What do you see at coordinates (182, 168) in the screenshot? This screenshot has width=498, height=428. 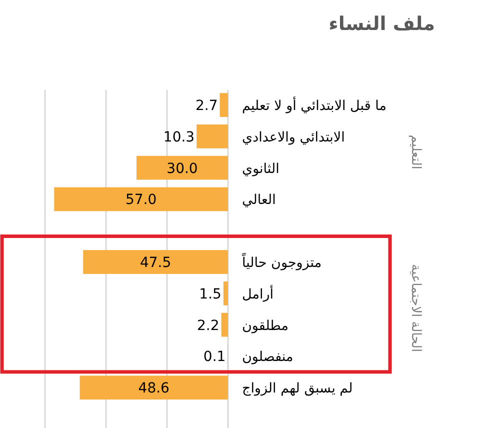 I see `data-label: 30.0` at bounding box center [182, 168].